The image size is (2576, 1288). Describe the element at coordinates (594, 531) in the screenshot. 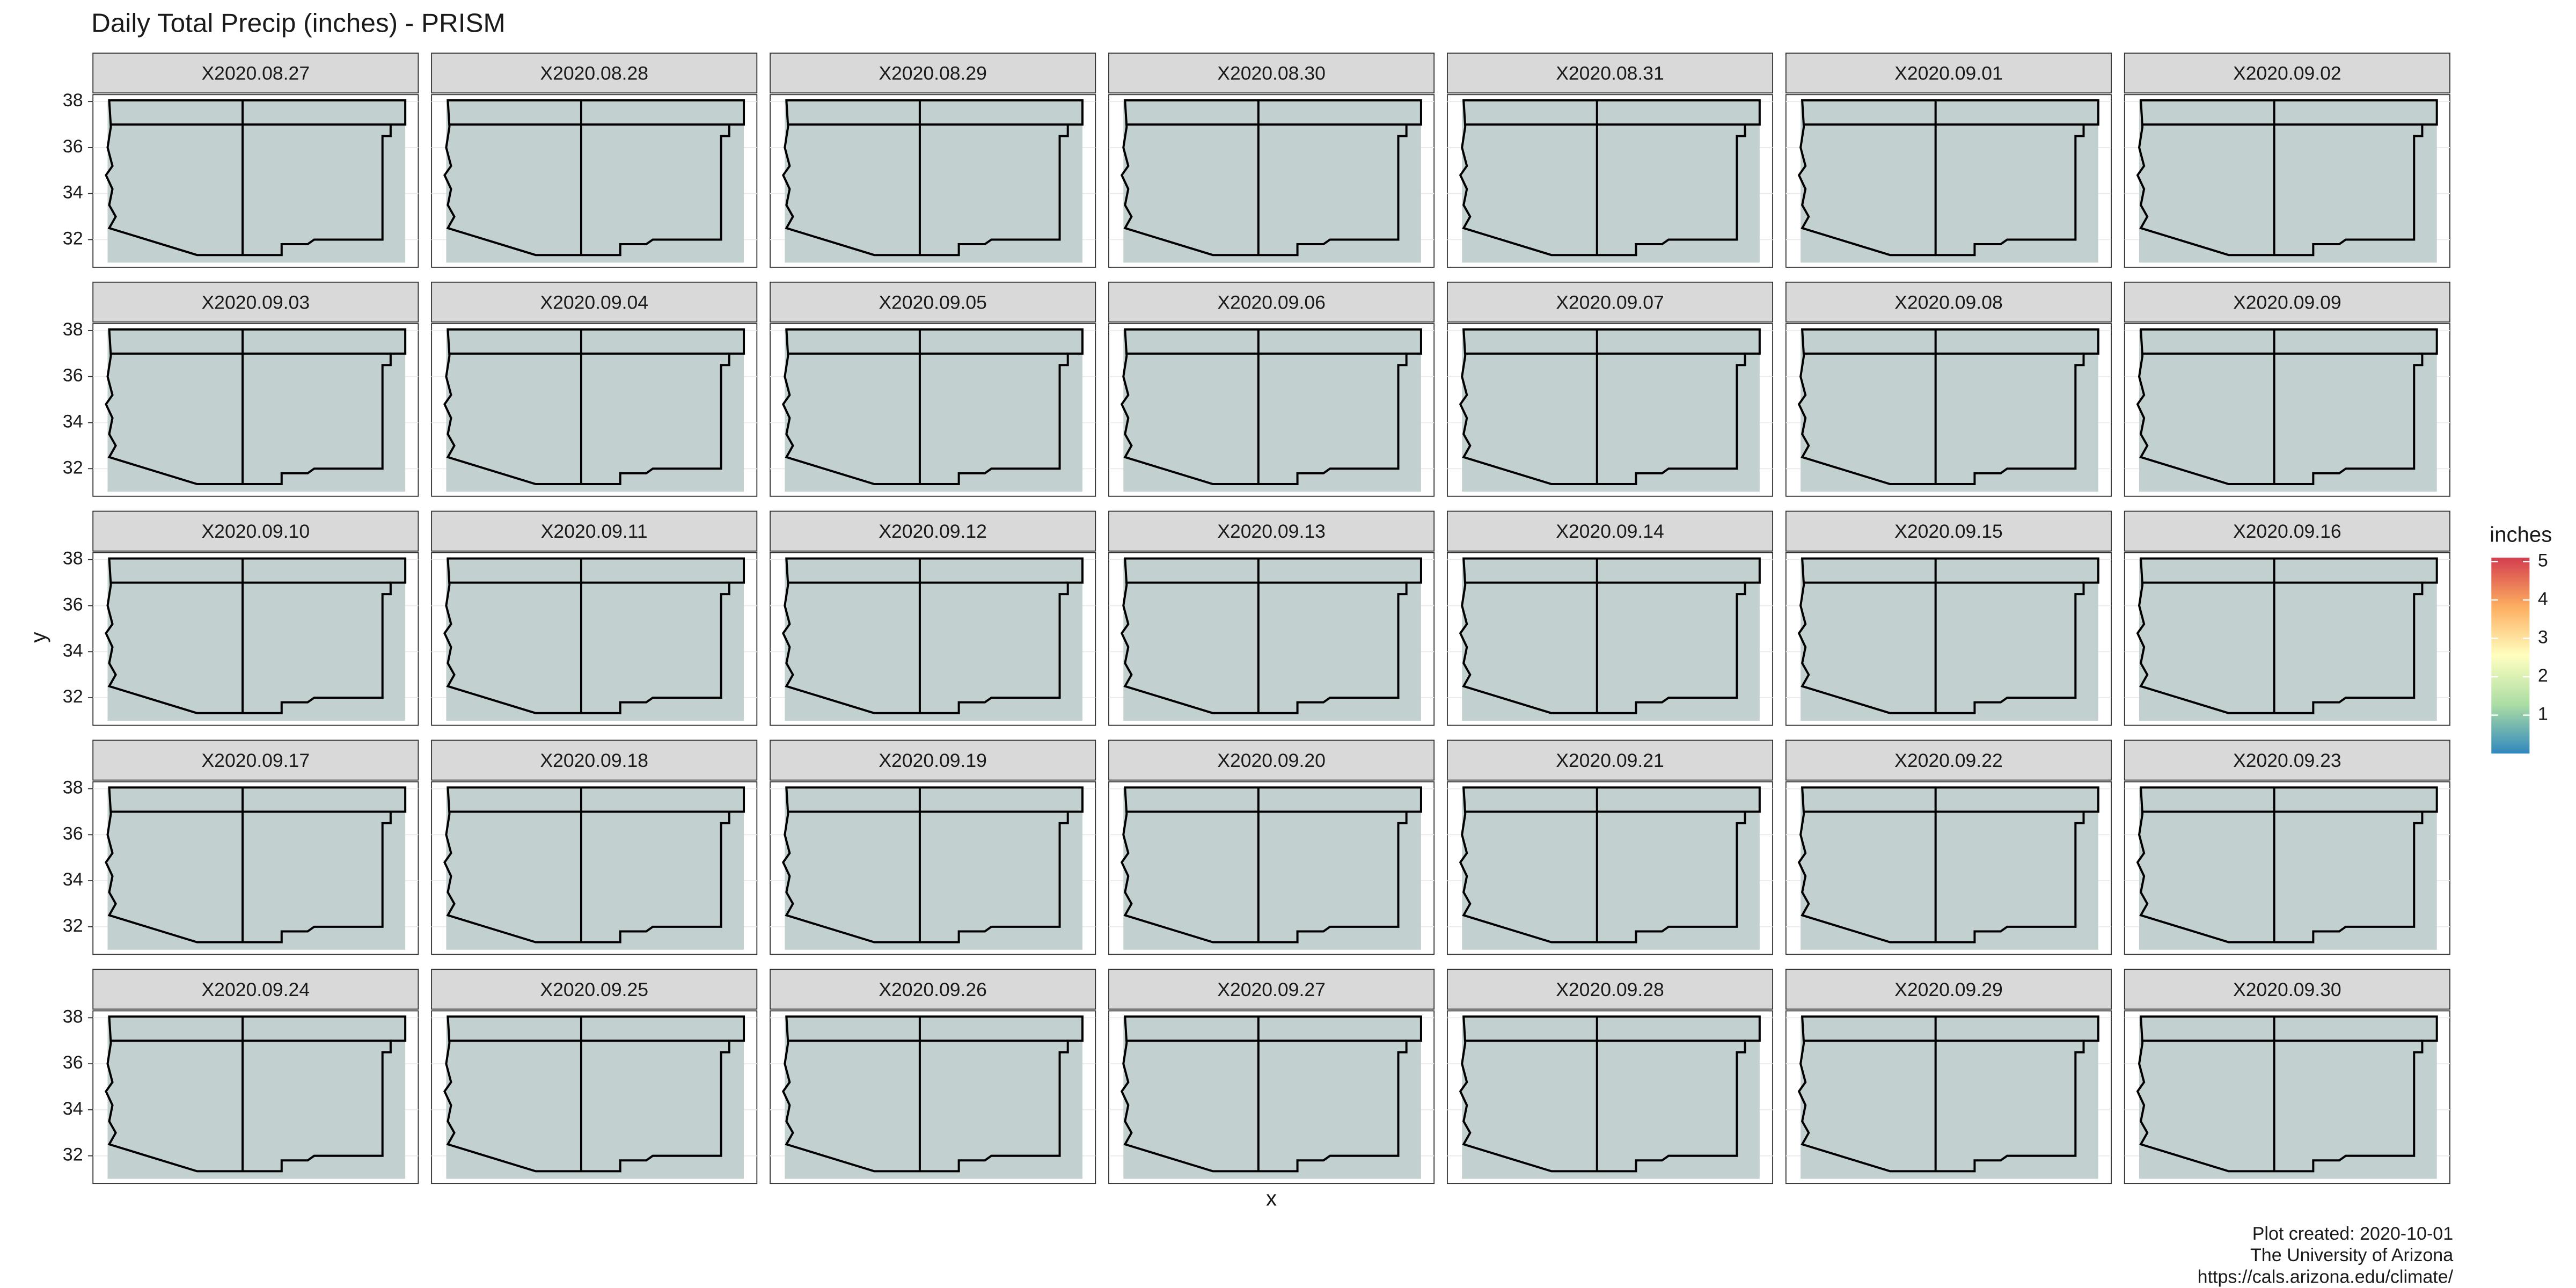

I see `facet-label: X2020.09.11` at that location.